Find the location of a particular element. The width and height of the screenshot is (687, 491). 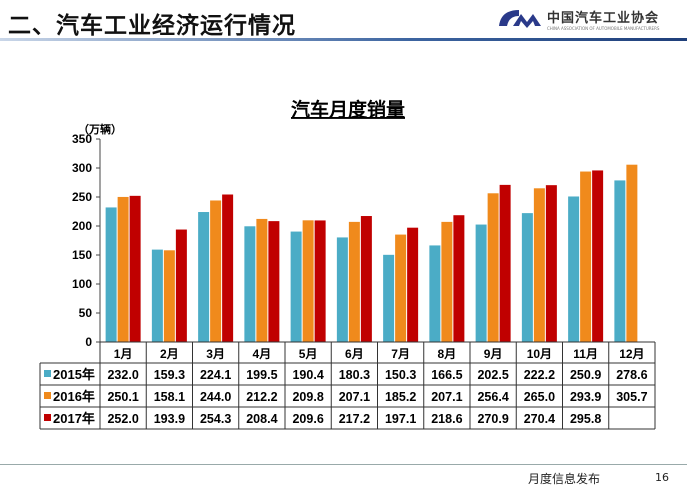

data-cell: 270.9 is located at coordinates (492, 419).